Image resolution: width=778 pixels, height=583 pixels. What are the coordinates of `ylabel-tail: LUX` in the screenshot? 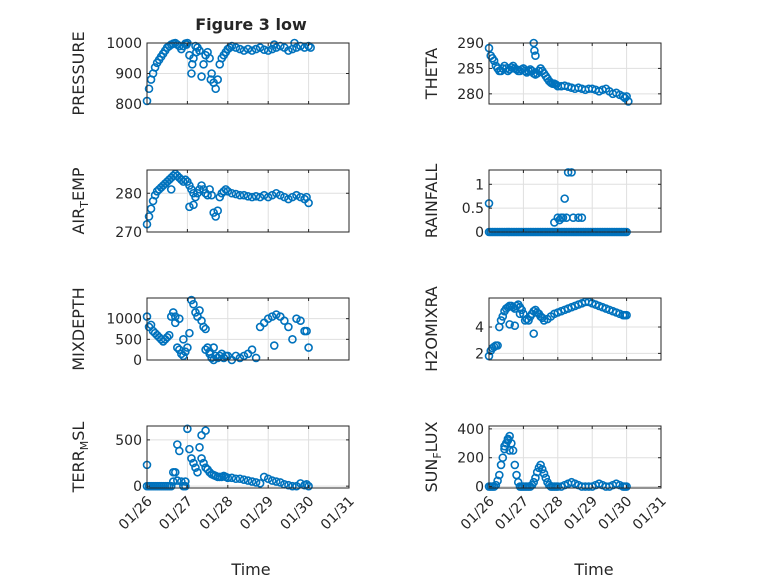 It's located at (431, 436).